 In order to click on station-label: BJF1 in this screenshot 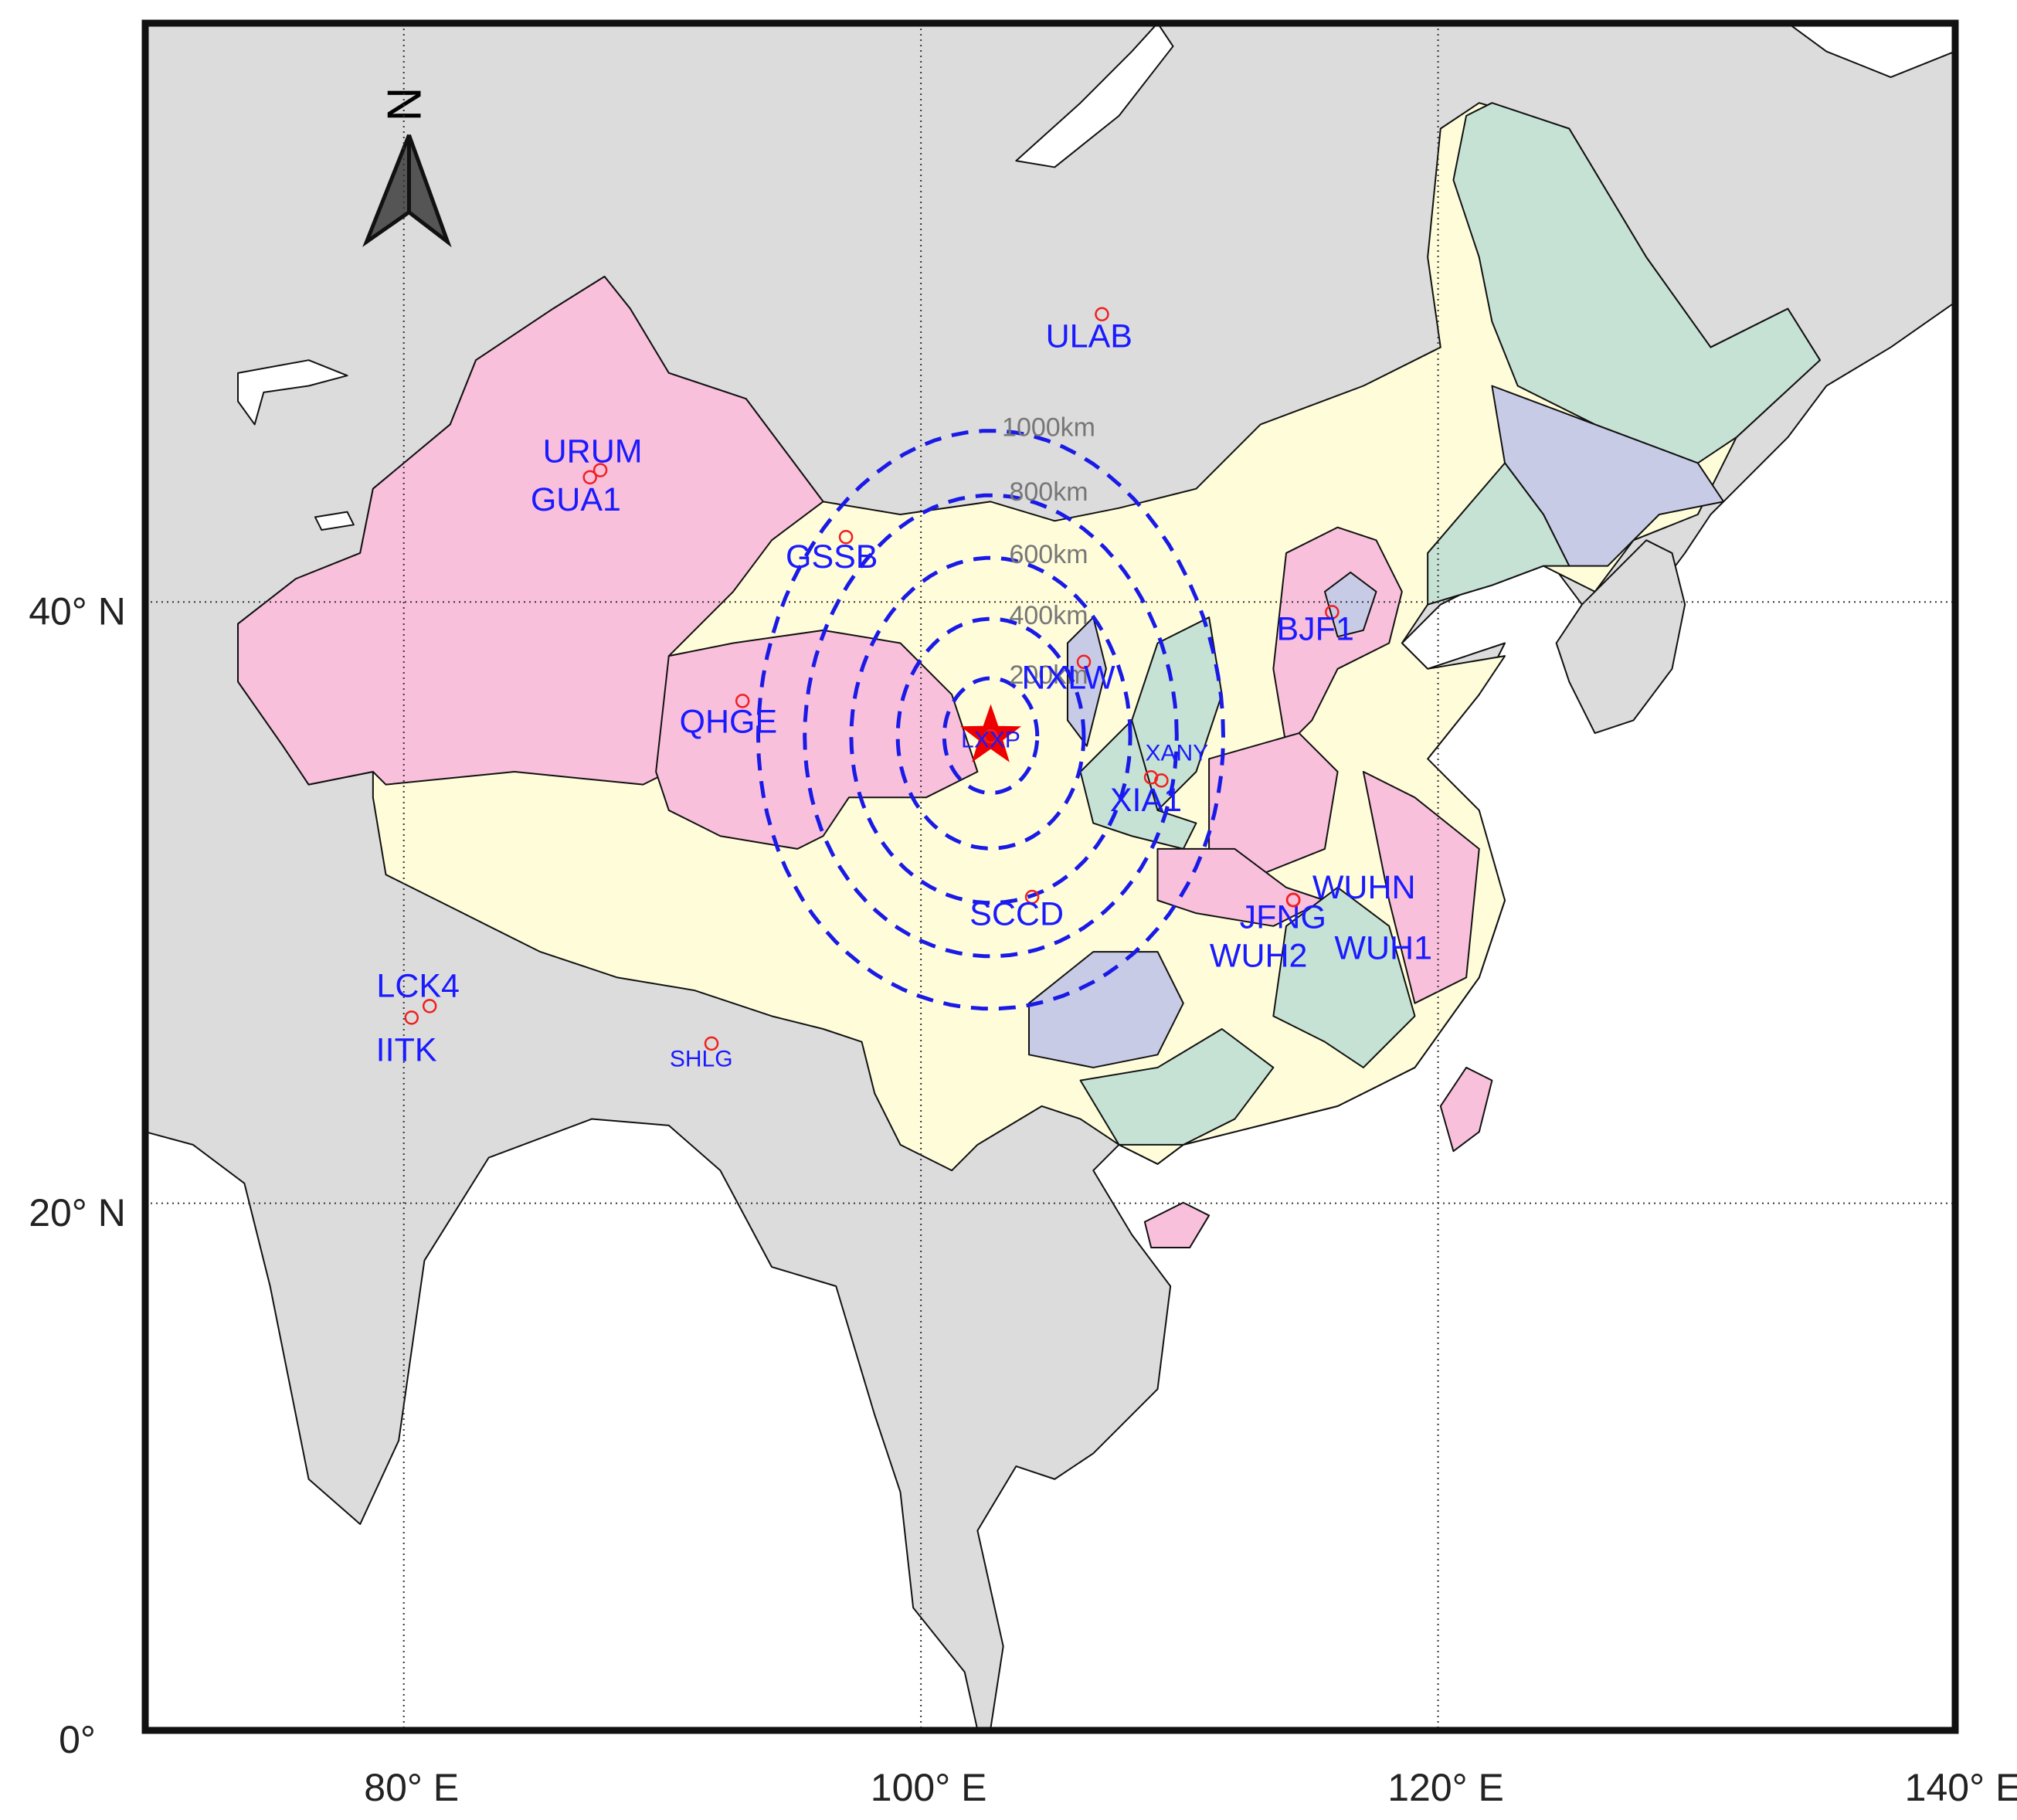, I will do `click(1315, 629)`.